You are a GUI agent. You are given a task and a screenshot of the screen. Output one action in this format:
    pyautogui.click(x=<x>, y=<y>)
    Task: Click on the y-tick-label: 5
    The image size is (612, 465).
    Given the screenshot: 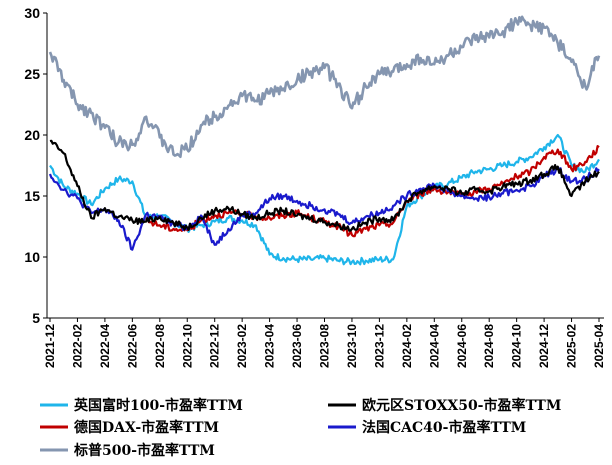 What is the action you would take?
    pyautogui.click(x=36, y=318)
    